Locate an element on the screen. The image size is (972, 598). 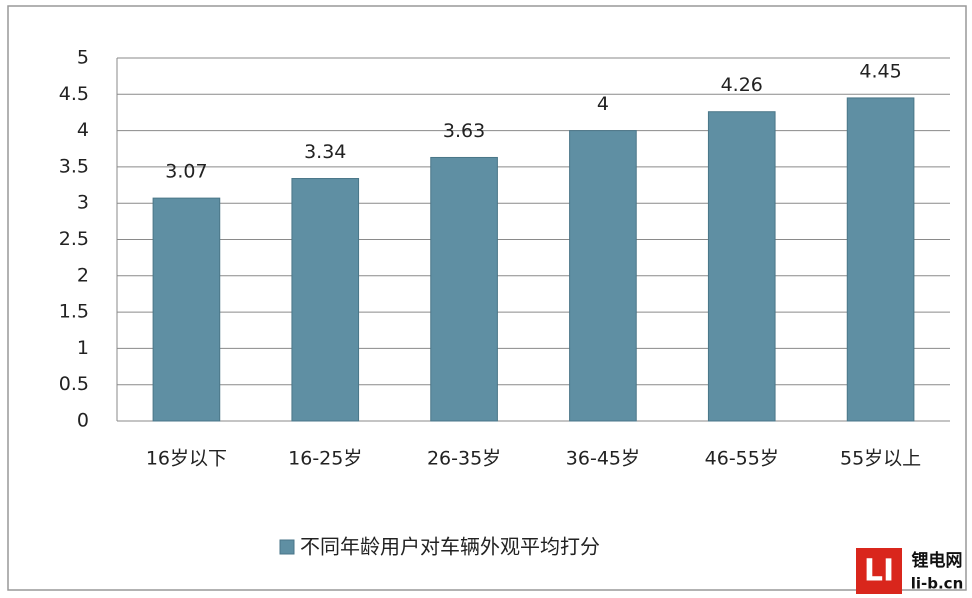
y-tick-label: 2.5 is located at coordinates (74, 239).